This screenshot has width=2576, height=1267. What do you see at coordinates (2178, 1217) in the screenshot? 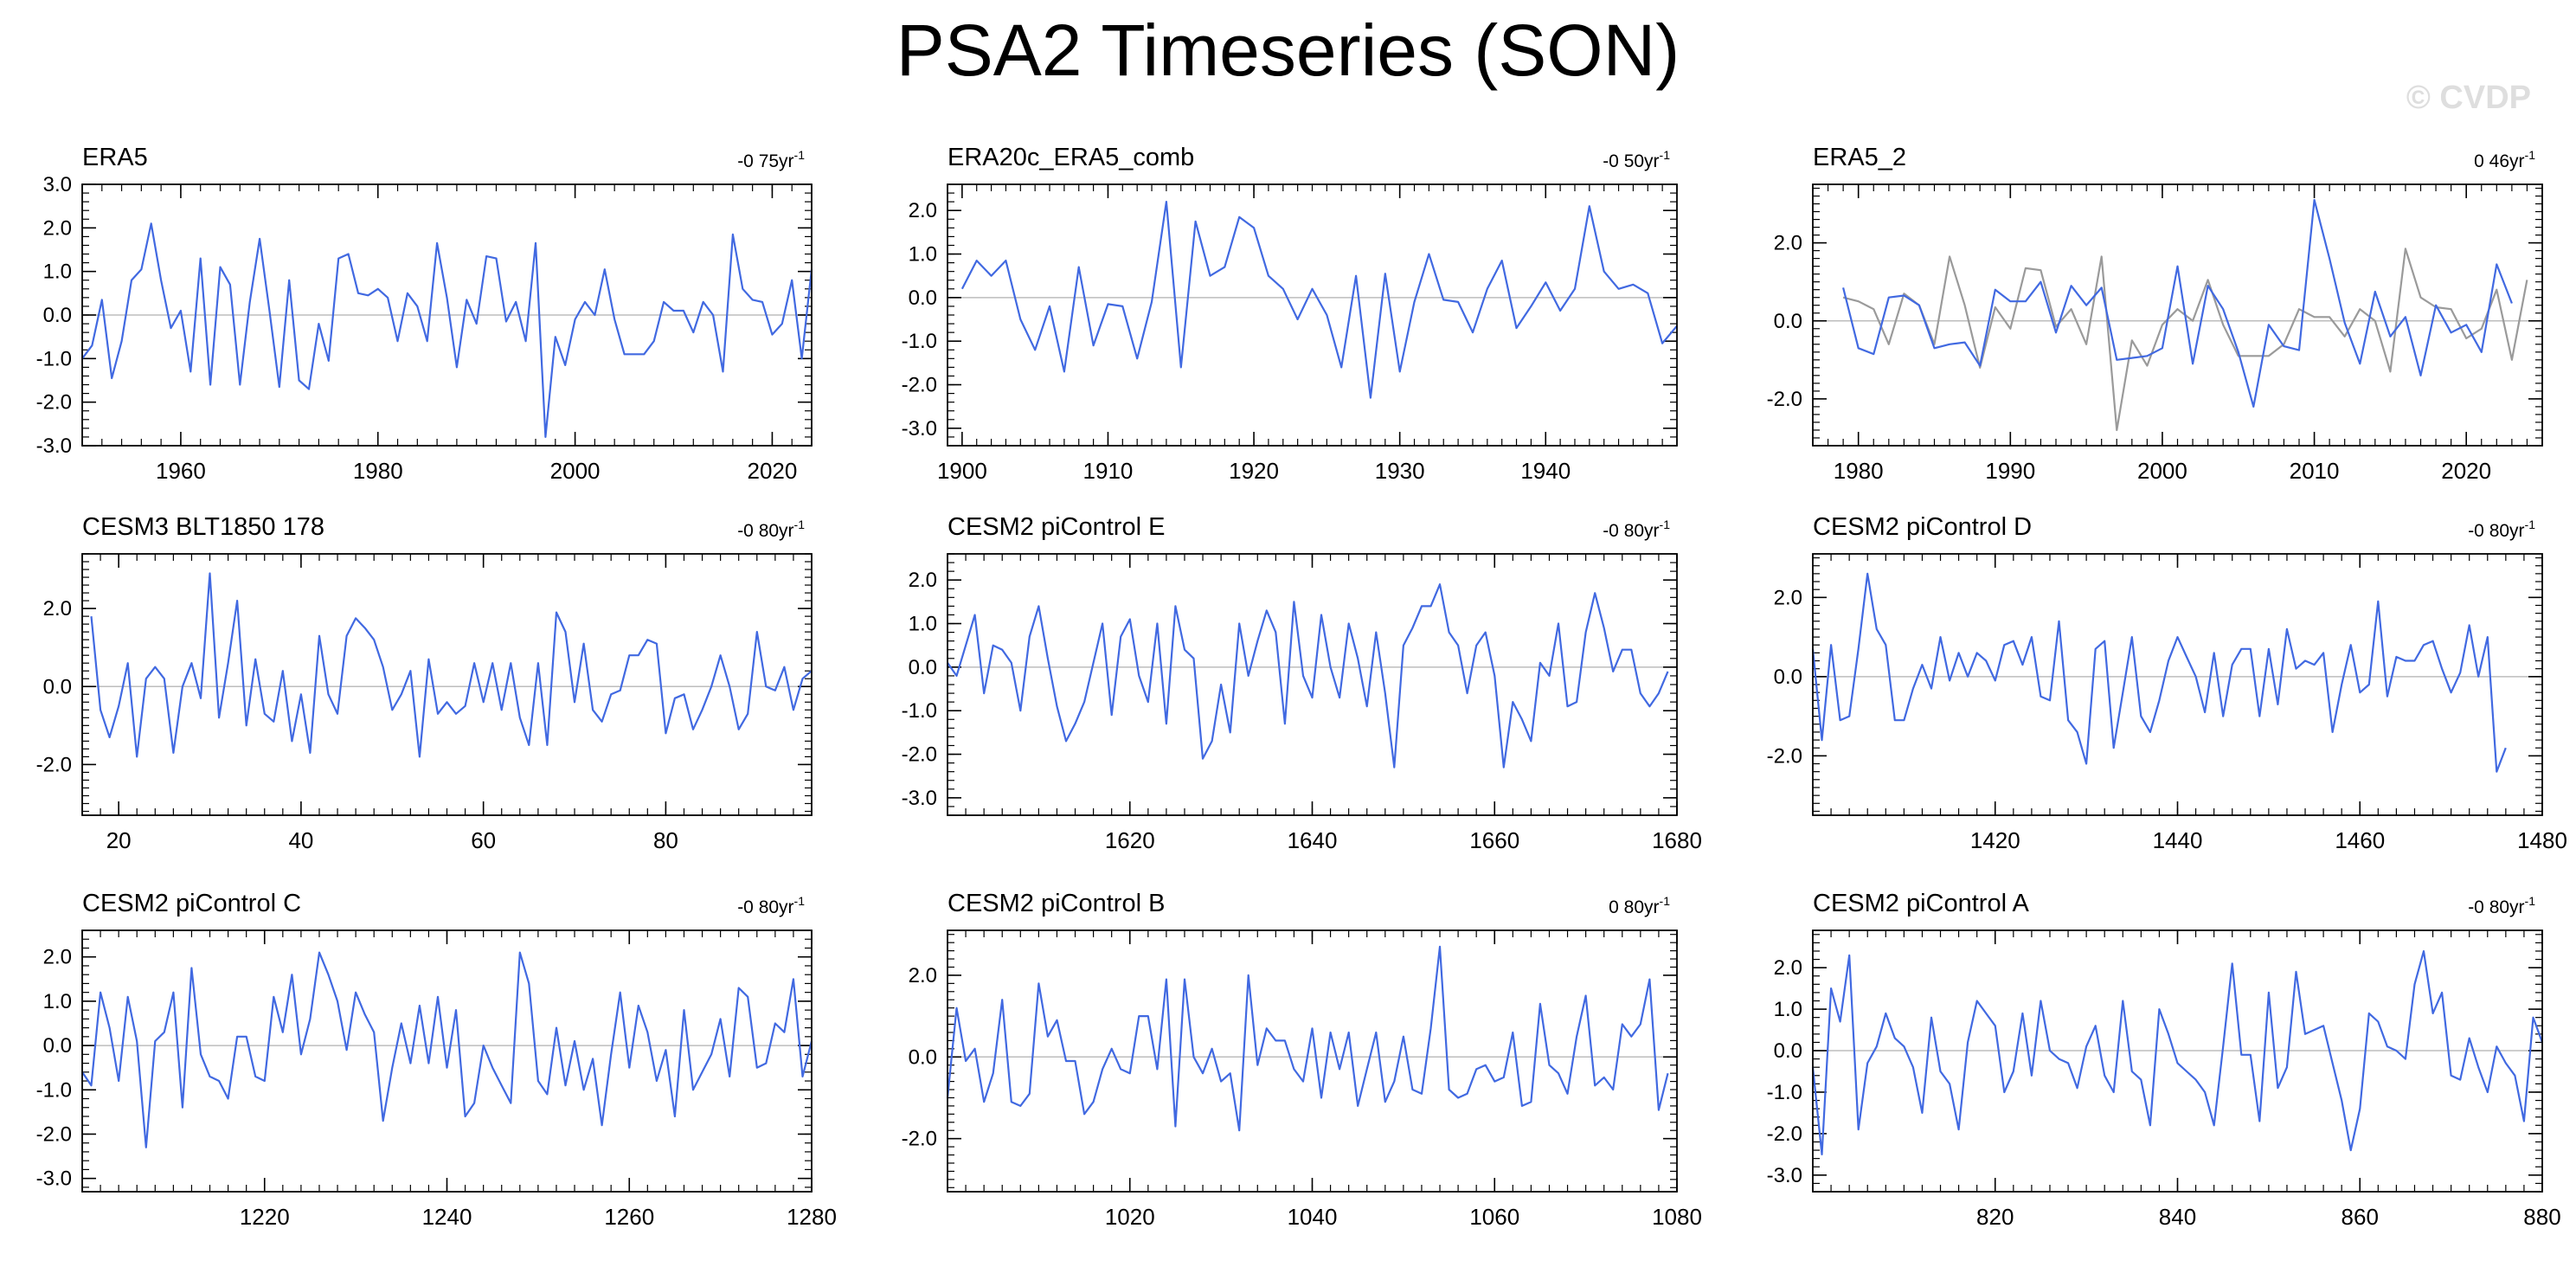
I see `x-tick-label: 840` at bounding box center [2178, 1217].